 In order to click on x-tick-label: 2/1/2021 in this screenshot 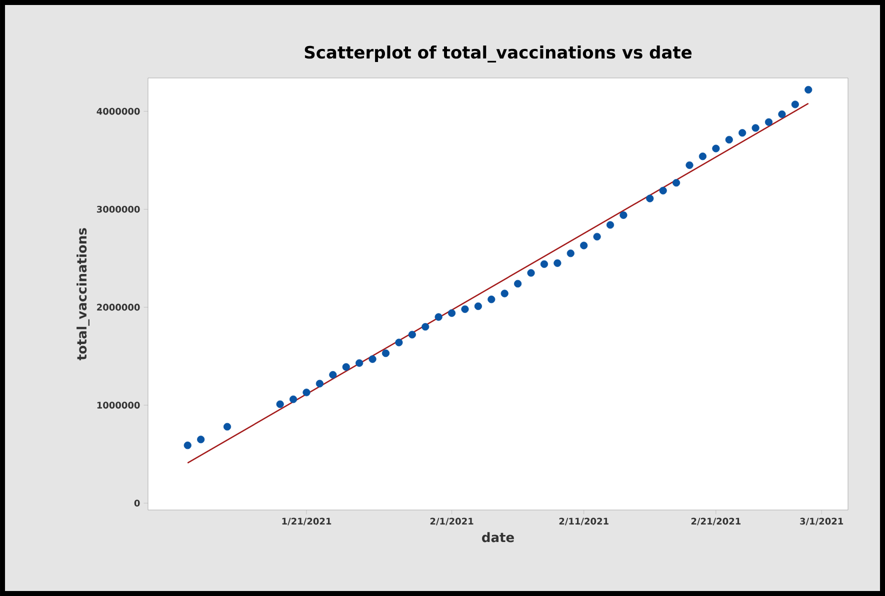, I will do `click(452, 522)`.